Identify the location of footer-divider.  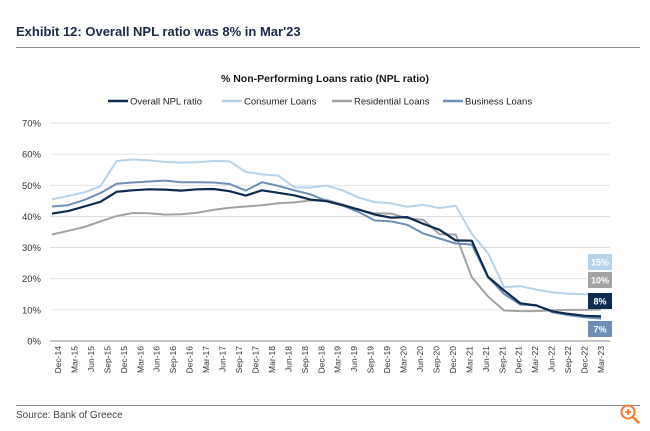
(328, 405).